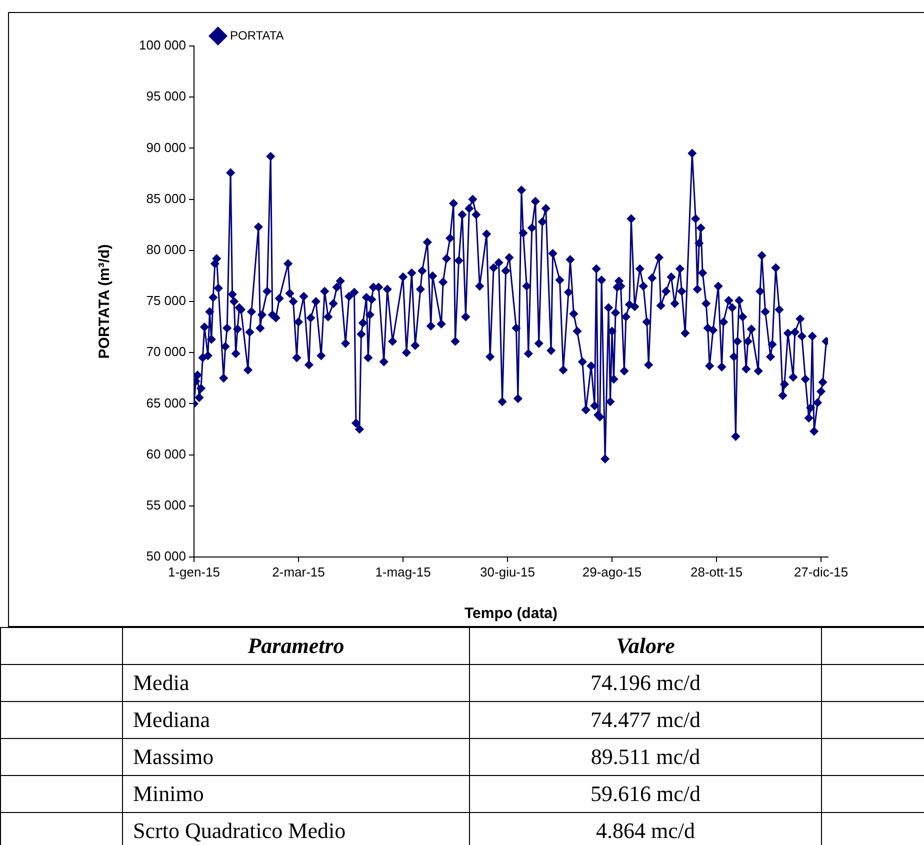 The image size is (924, 845). Describe the element at coordinates (646, 683) in the screenshot. I see `text: 74.196 mc/d` at that location.